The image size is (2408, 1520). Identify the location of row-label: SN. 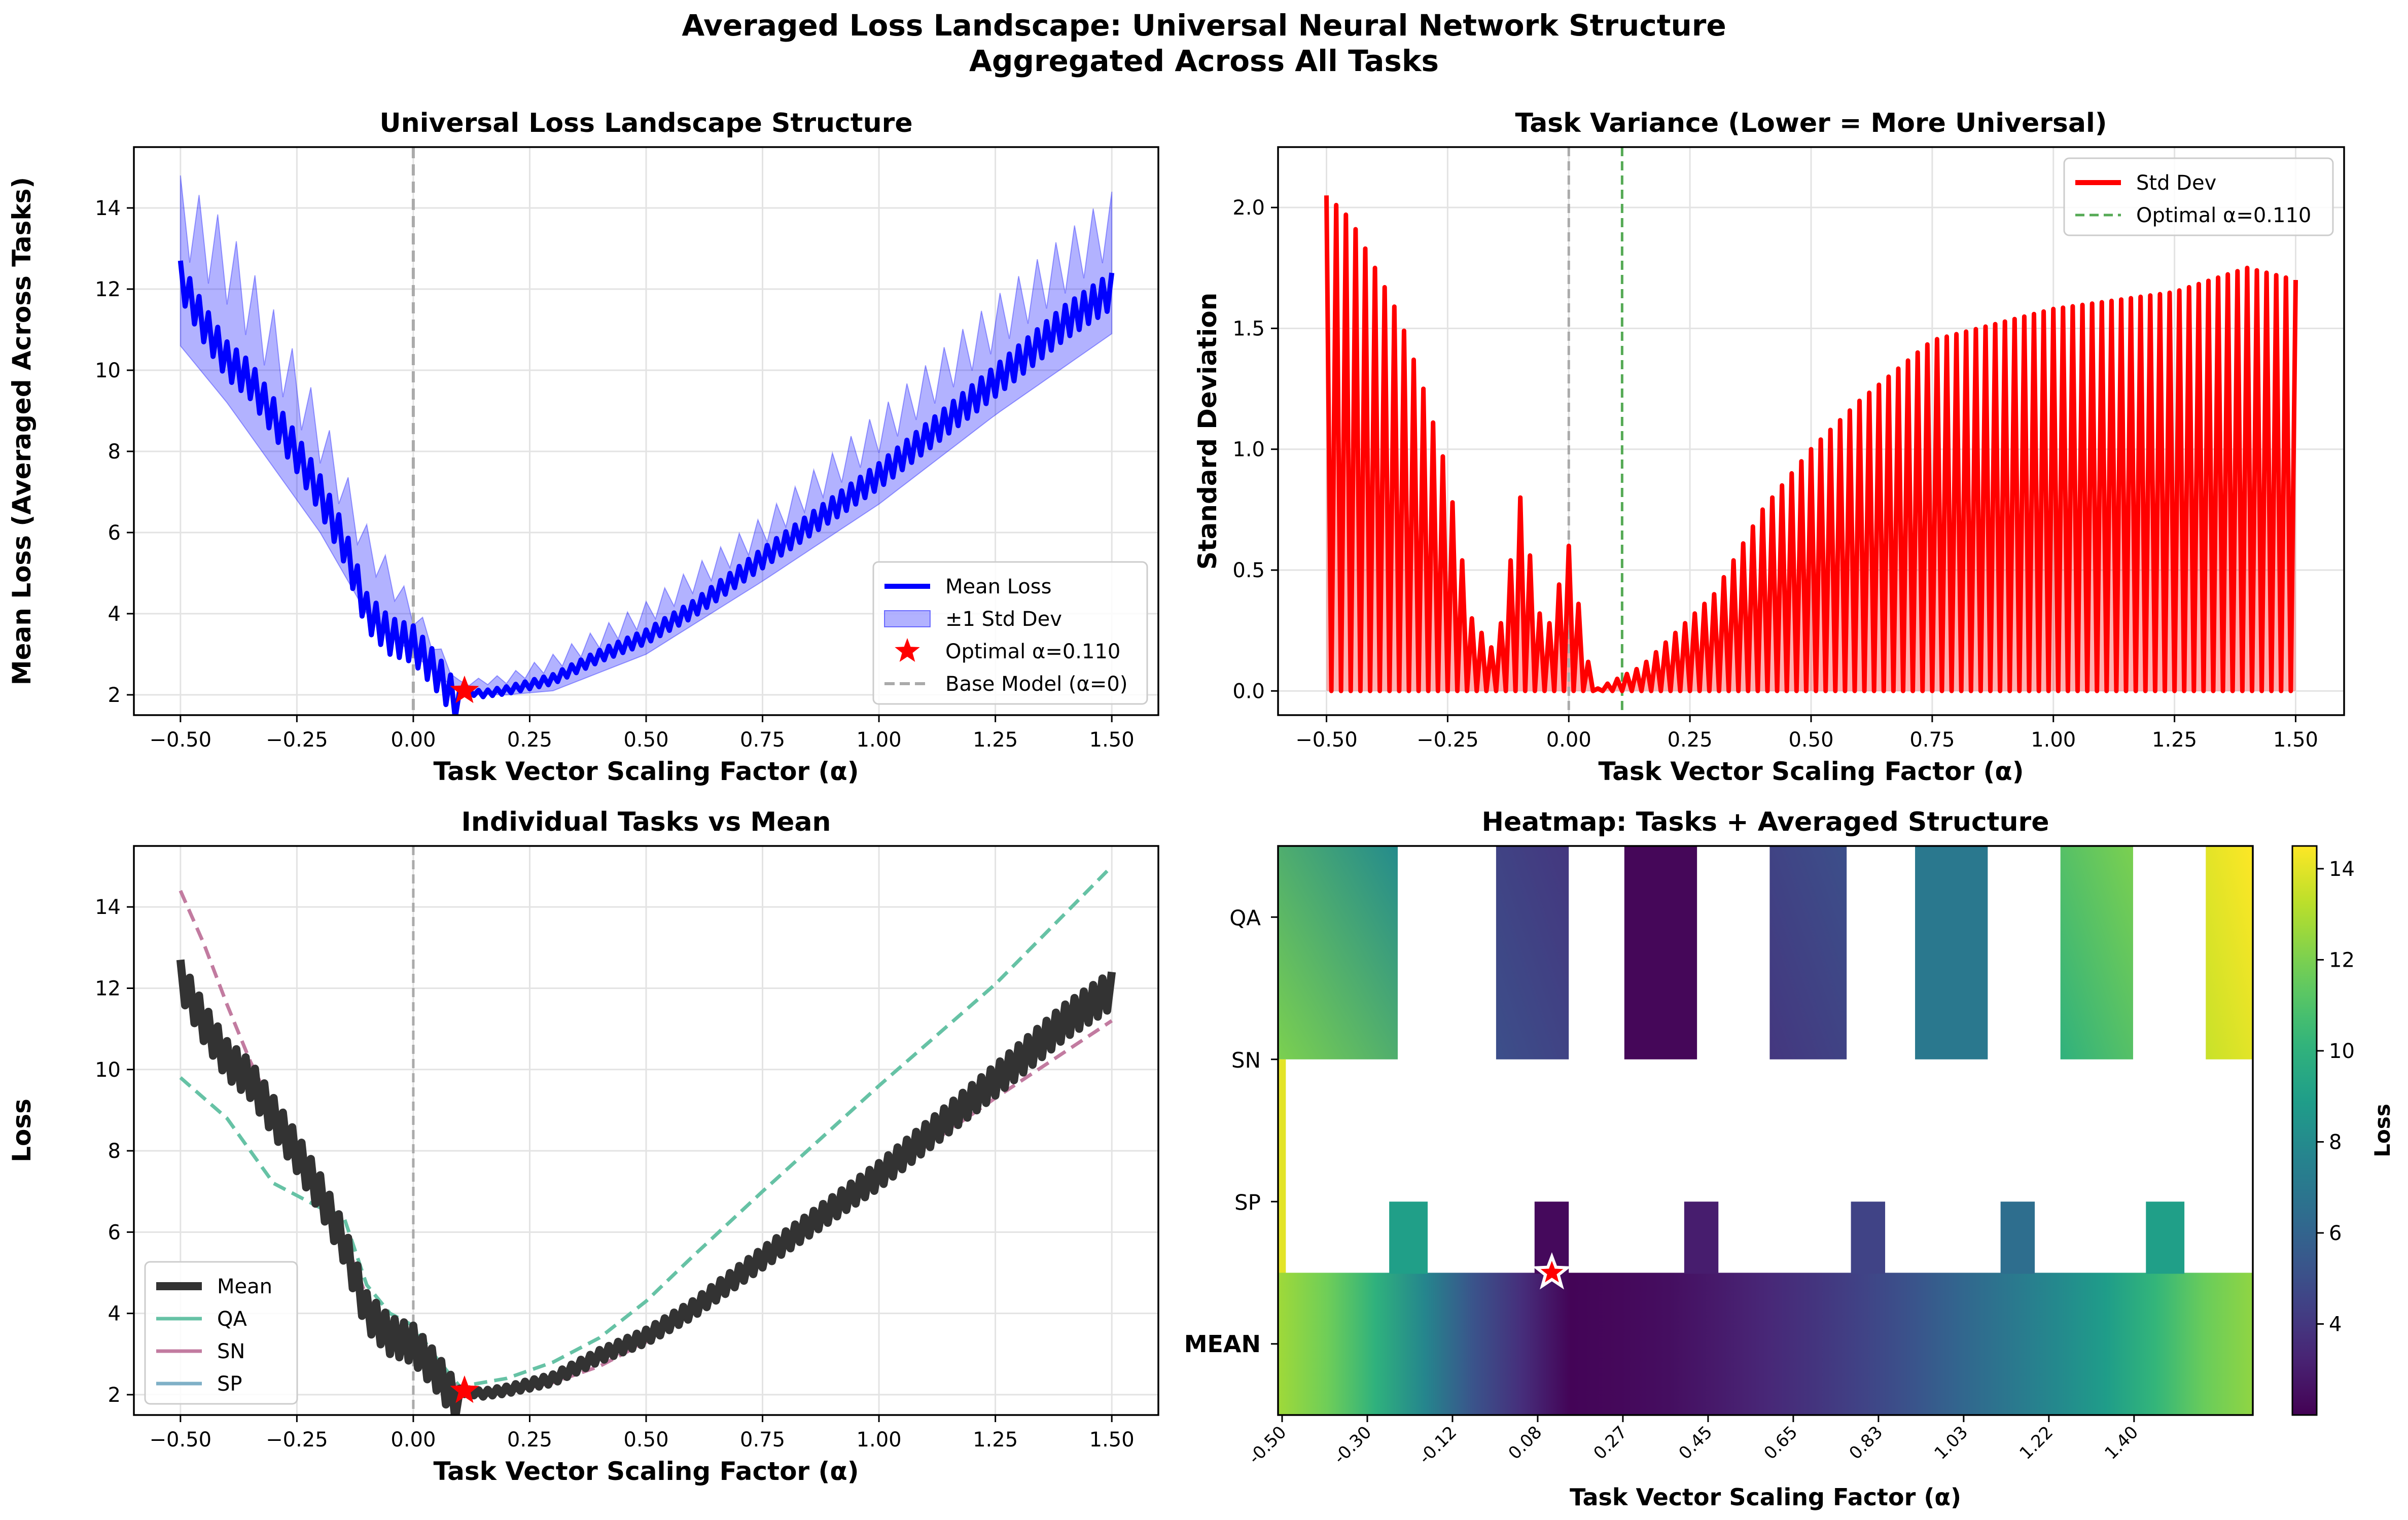
(1246, 1060).